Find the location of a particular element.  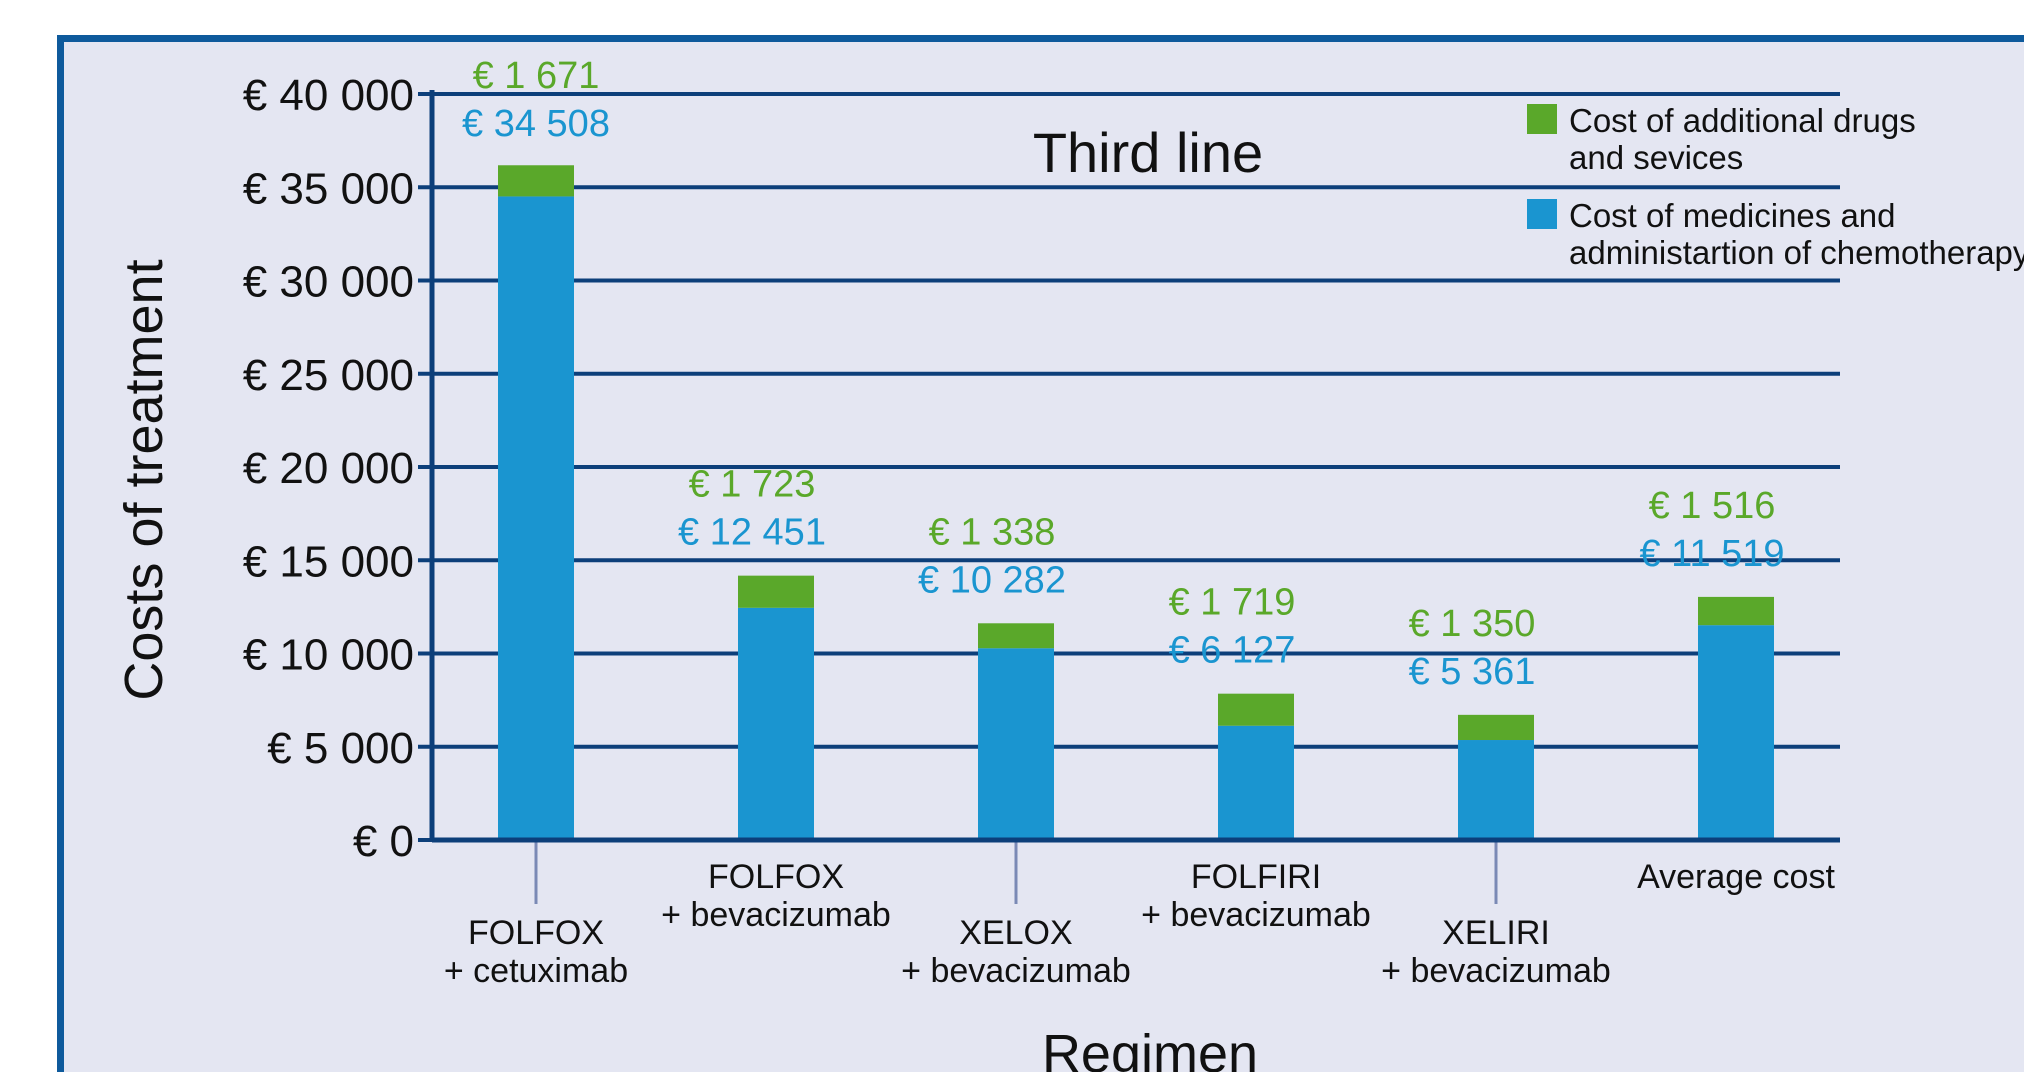

data-label-medicines: € 11 519 is located at coordinates (1711, 554).